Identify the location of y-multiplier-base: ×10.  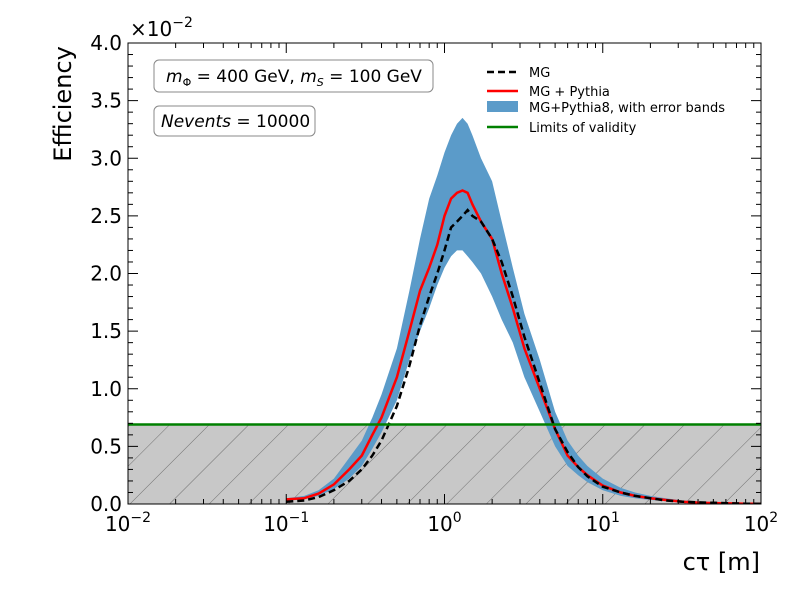
(151, 29).